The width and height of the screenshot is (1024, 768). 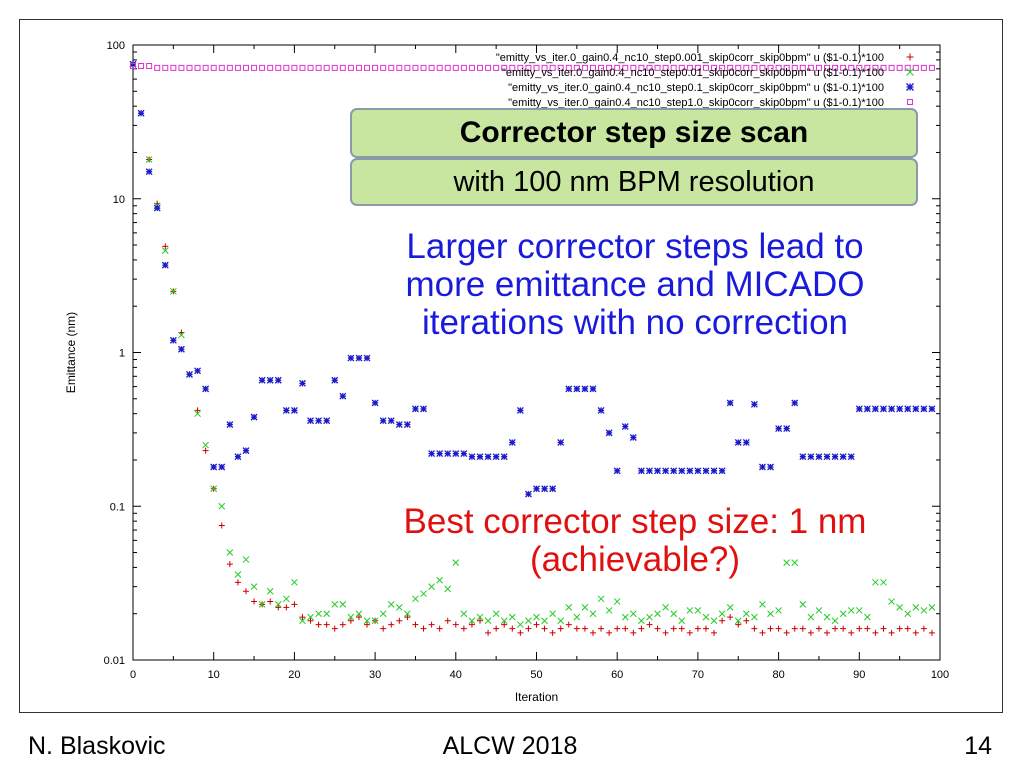 What do you see at coordinates (635, 322) in the screenshot?
I see `note-blue-line: iterations with no correction` at bounding box center [635, 322].